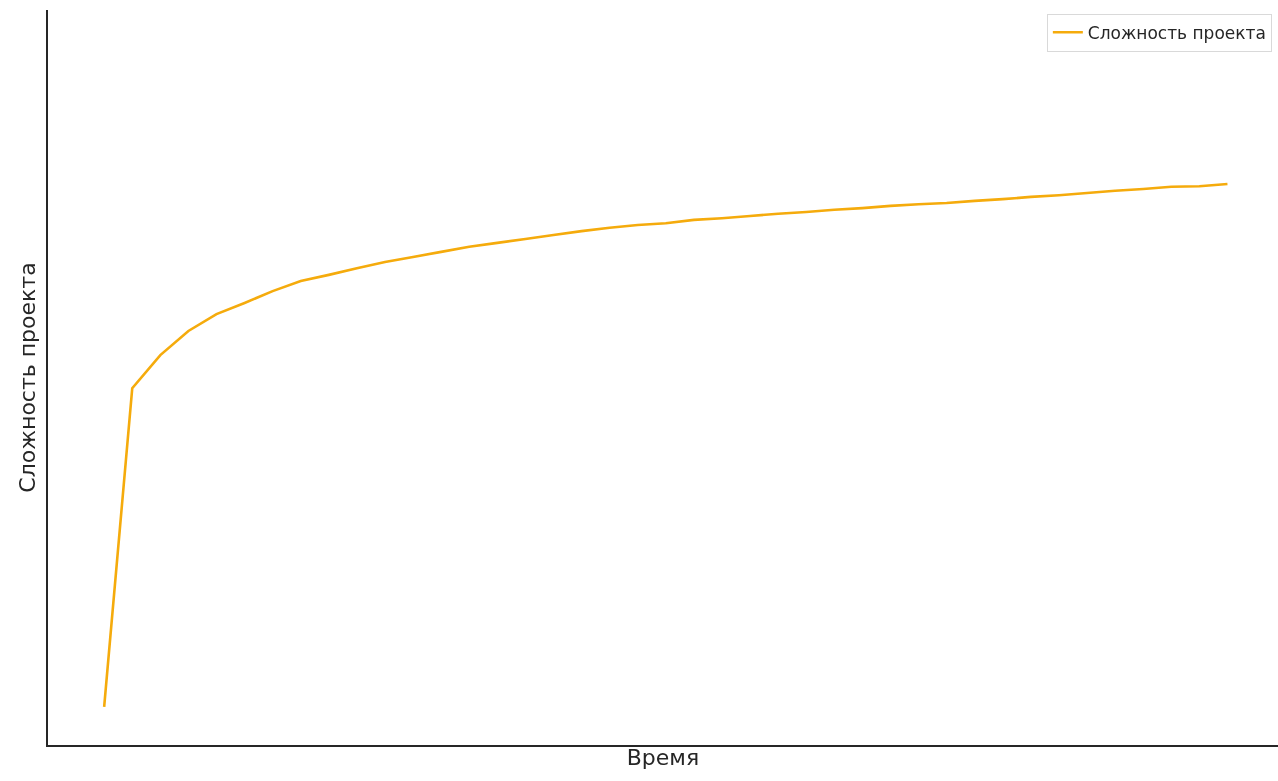  What do you see at coordinates (663, 758) in the screenshot?
I see `x-axis-title: Время` at bounding box center [663, 758].